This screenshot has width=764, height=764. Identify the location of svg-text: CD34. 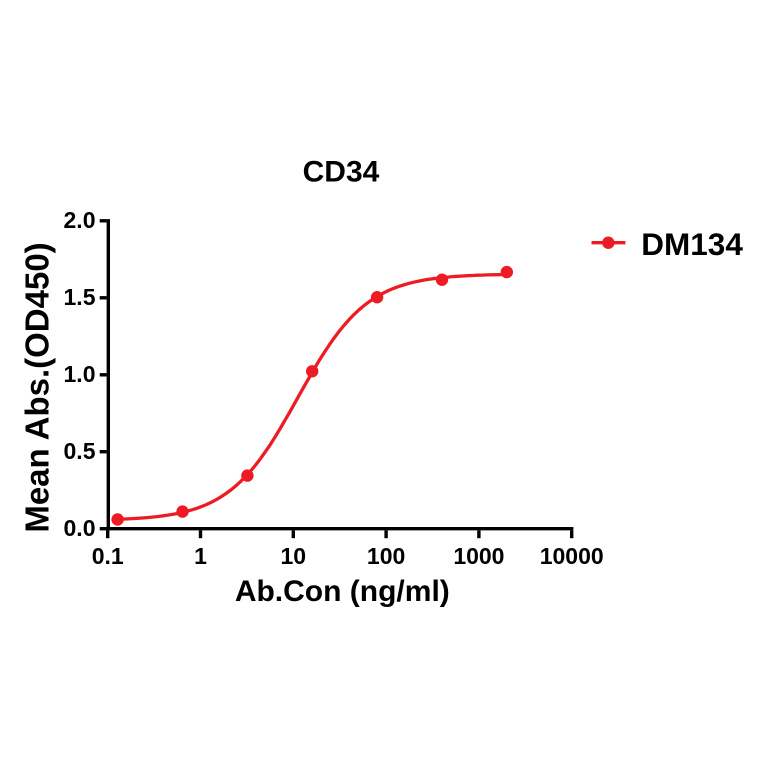
(341, 172).